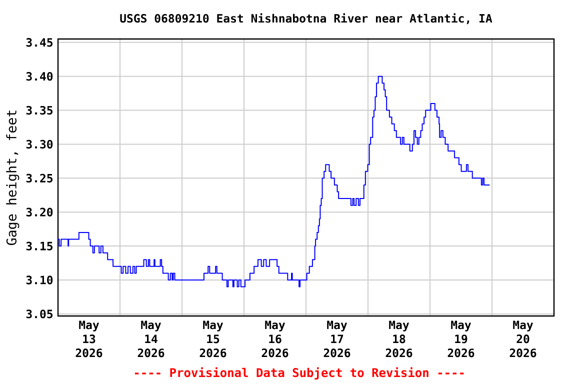 The width and height of the screenshot is (576, 384). Describe the element at coordinates (89, 339) in the screenshot. I see `x-tick-label: May 13 2026` at that location.